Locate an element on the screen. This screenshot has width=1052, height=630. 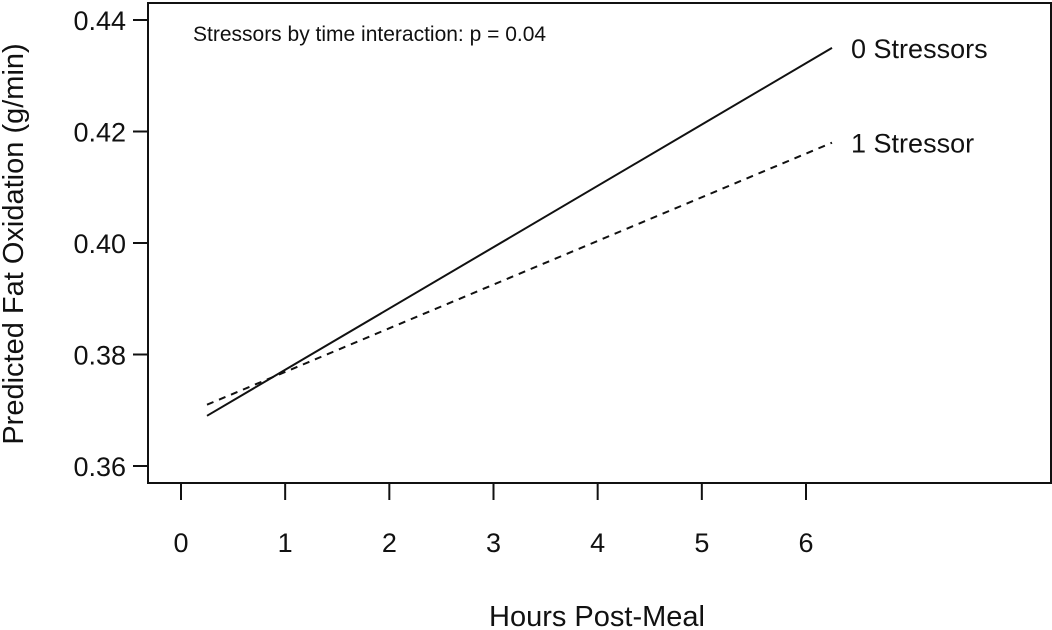
x-tick-label: 2 is located at coordinates (389, 543).